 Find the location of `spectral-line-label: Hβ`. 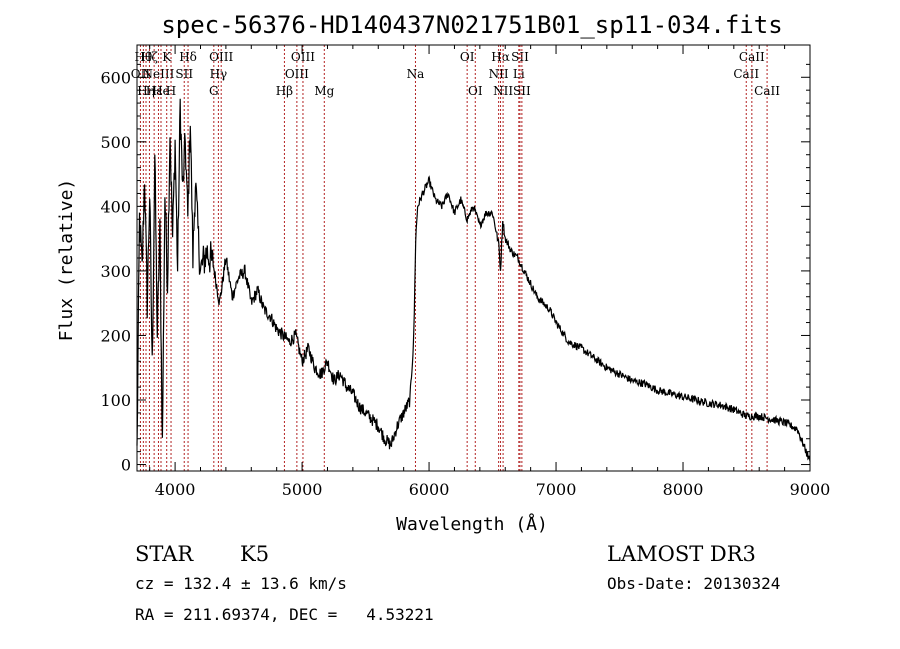

spectral-line-label: Hβ is located at coordinates (284, 91).